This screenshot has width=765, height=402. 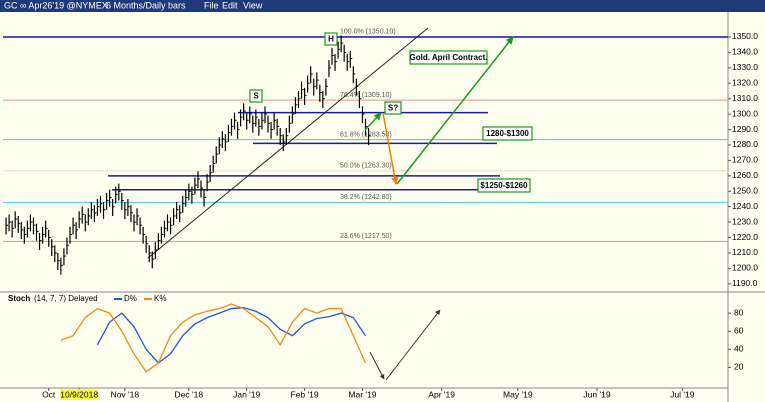 What do you see at coordinates (745, 98) in the screenshot?
I see `y-tick-label: 1310.0` at bounding box center [745, 98].